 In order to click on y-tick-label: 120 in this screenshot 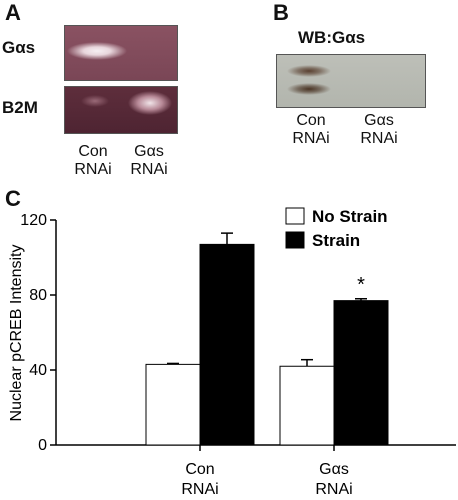, I will do `click(33, 220)`.